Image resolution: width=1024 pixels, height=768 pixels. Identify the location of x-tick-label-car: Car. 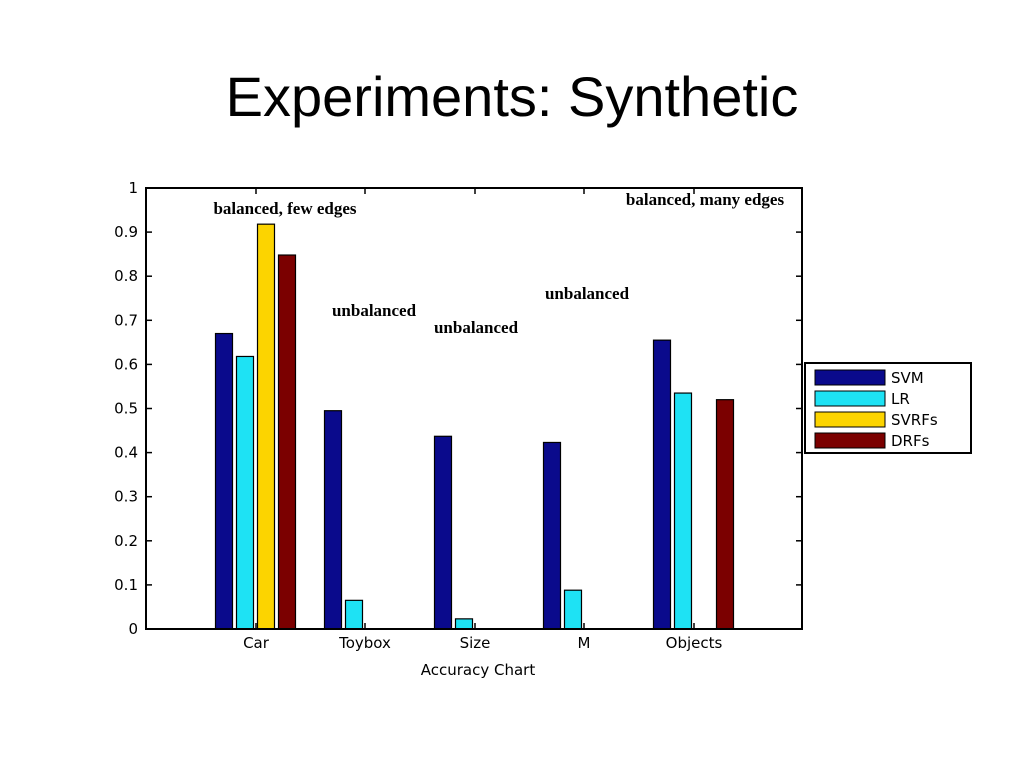
(256, 643).